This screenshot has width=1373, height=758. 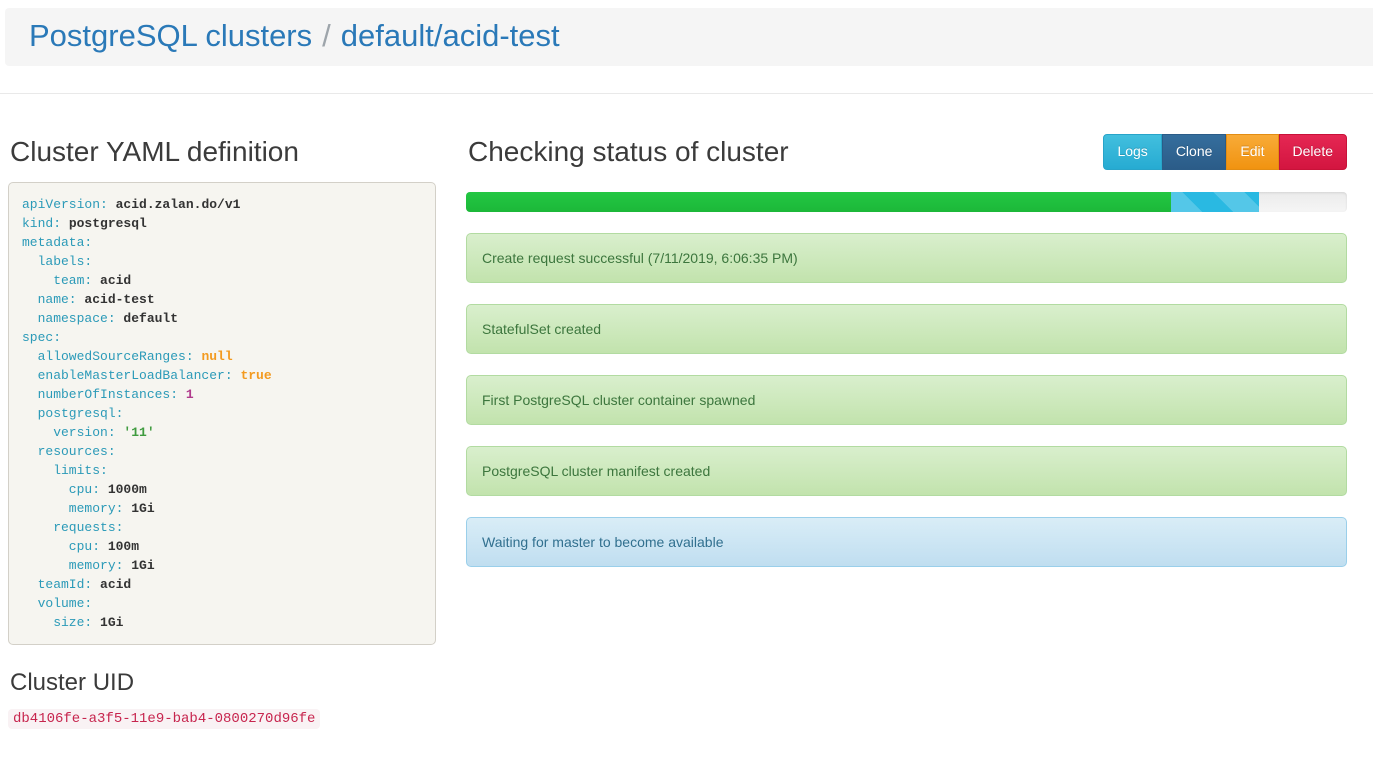 I want to click on cluster-action-buttons: Logs Clone Edit Delete, so click(x=1225, y=152).